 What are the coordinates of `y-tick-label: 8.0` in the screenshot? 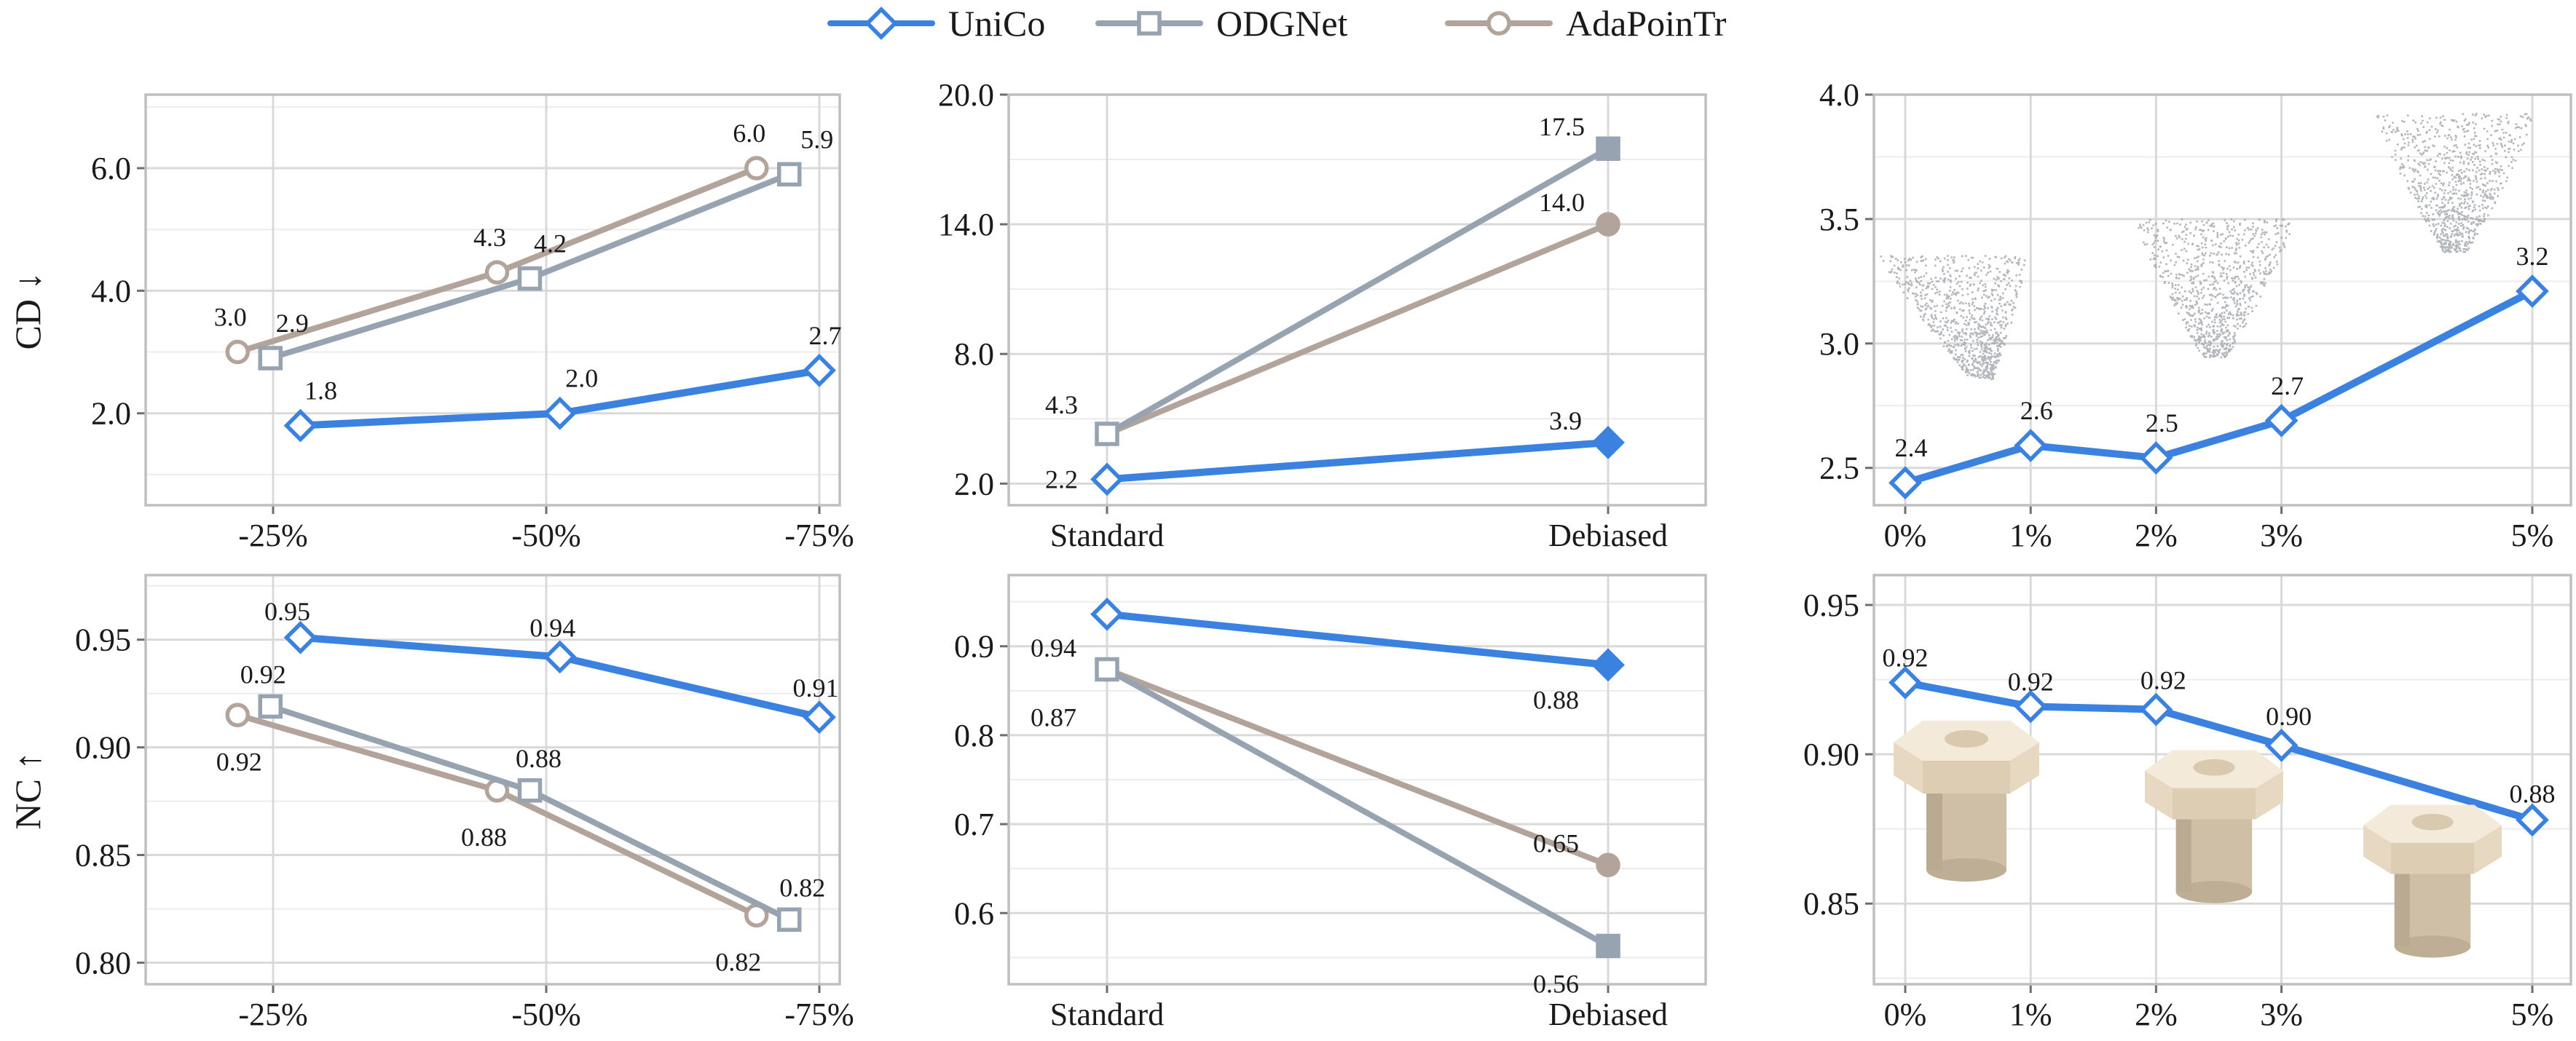 It's located at (974, 354).